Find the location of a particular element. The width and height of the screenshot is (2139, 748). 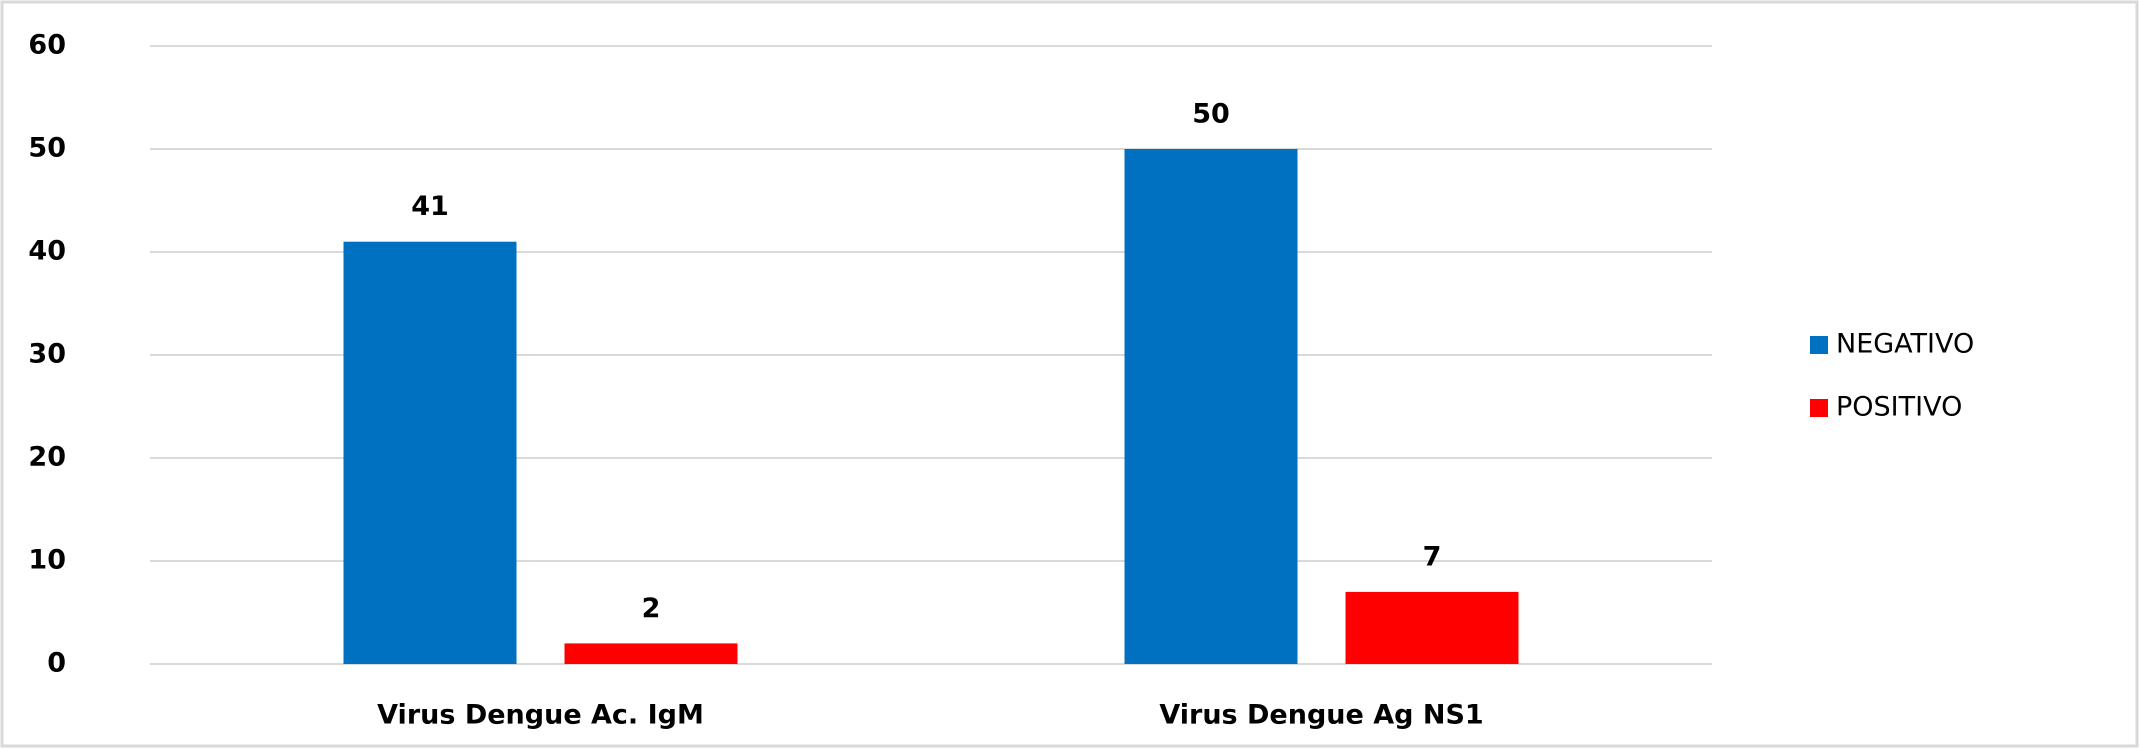

y-tick-label: 60 is located at coordinates (47, 45).